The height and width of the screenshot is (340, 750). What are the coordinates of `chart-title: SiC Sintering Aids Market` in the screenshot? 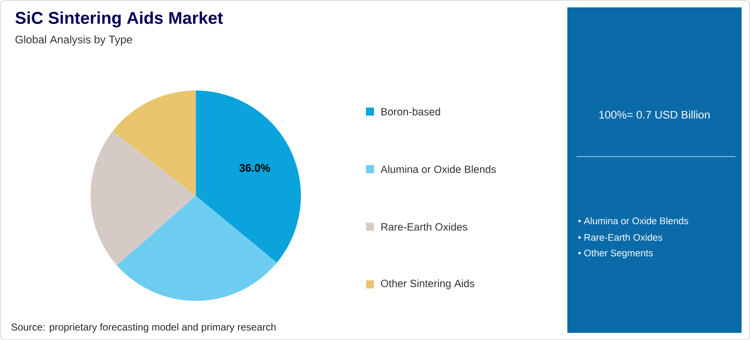 It's located at (119, 19).